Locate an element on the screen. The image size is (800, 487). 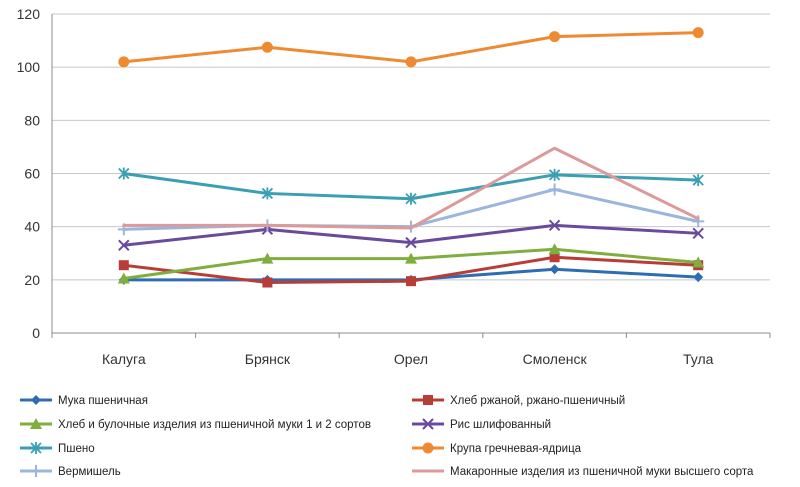
y-tick-label: 60 is located at coordinates (32, 174).